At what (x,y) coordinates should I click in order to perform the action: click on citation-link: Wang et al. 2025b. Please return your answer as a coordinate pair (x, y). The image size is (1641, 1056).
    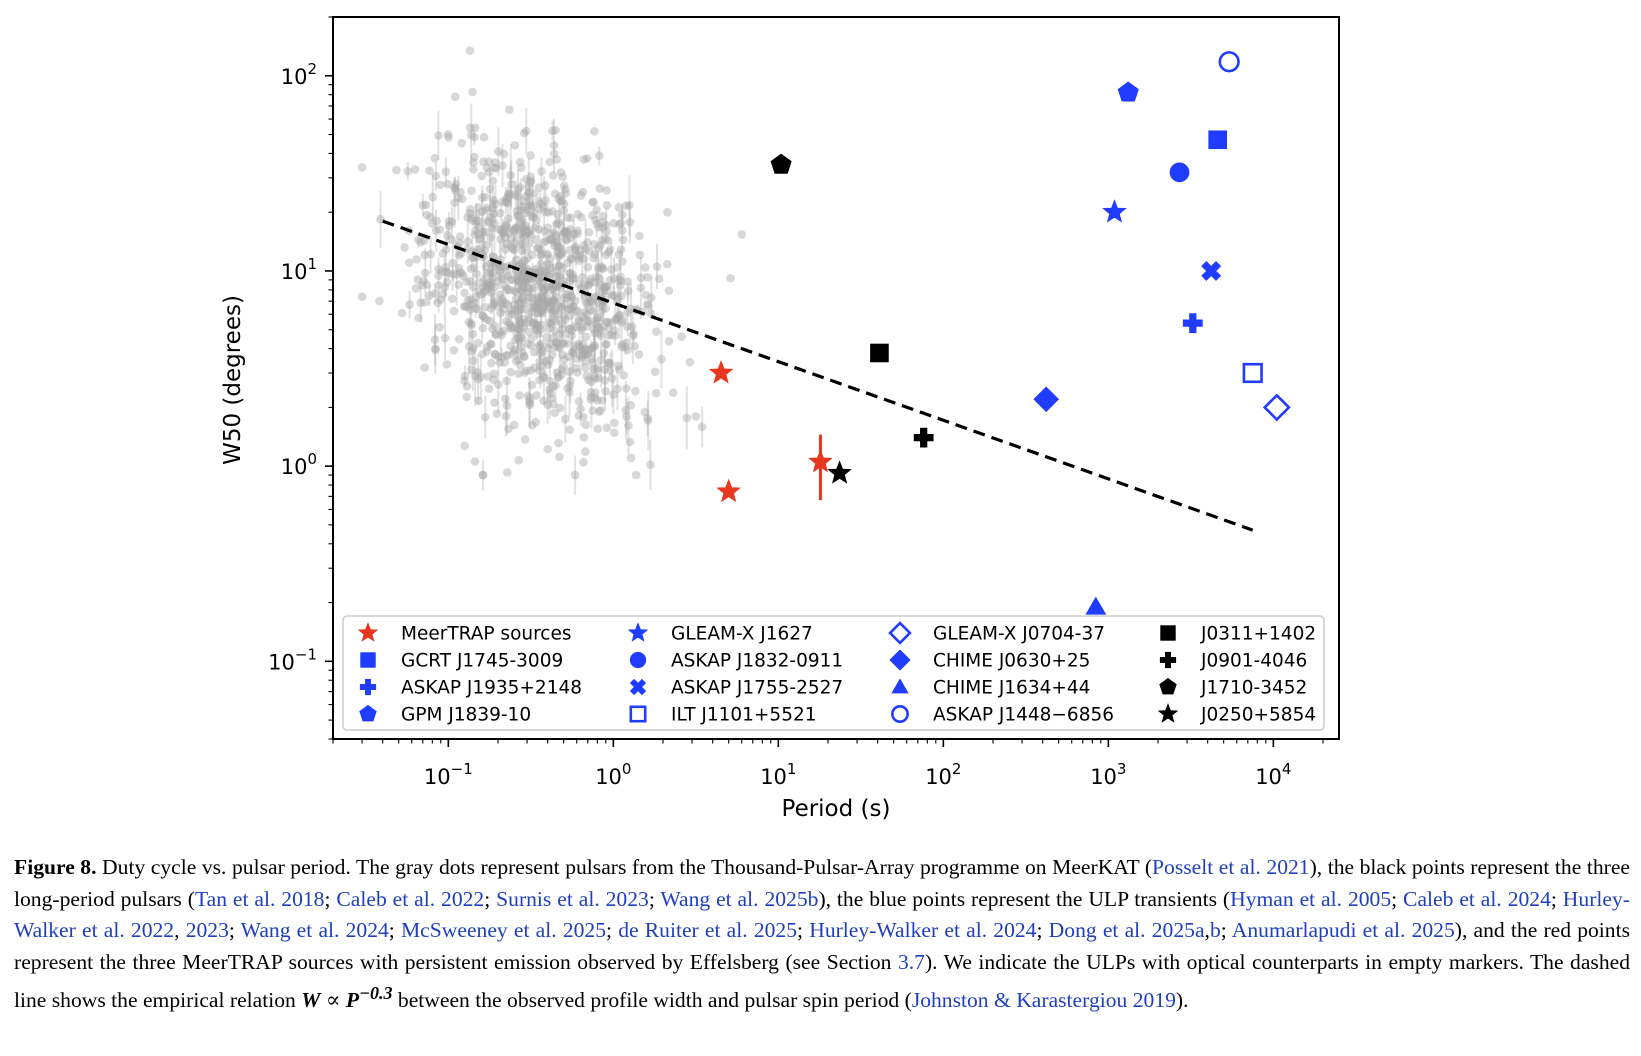
    Looking at the image, I should click on (739, 898).